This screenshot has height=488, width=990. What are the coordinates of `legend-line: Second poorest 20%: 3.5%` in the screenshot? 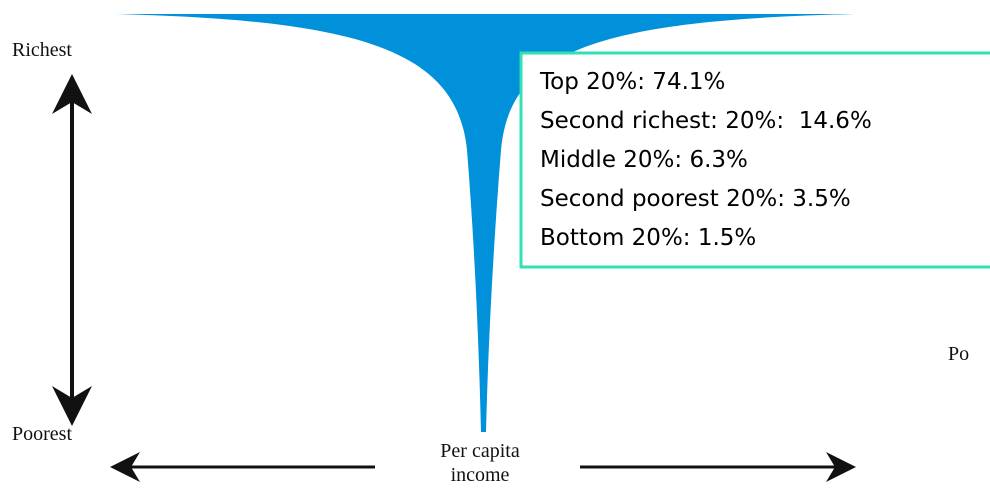 It's located at (695, 199).